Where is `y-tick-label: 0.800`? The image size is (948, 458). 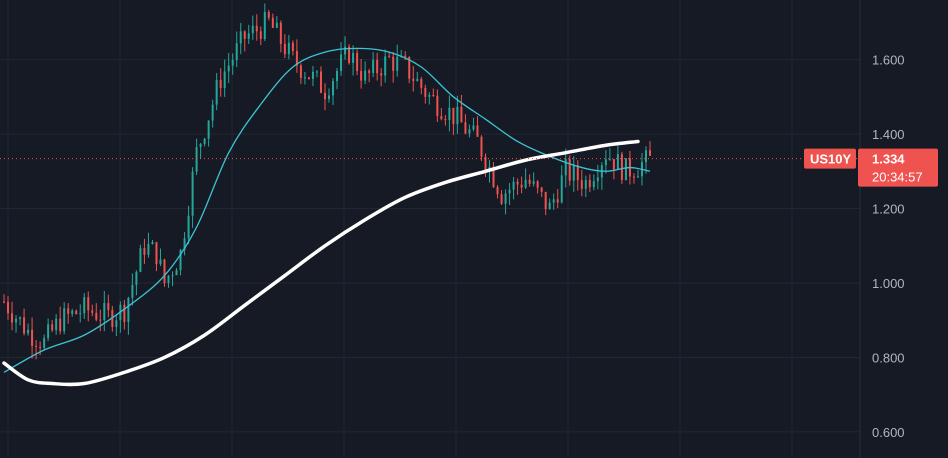 y-tick-label: 0.800 is located at coordinates (888, 357).